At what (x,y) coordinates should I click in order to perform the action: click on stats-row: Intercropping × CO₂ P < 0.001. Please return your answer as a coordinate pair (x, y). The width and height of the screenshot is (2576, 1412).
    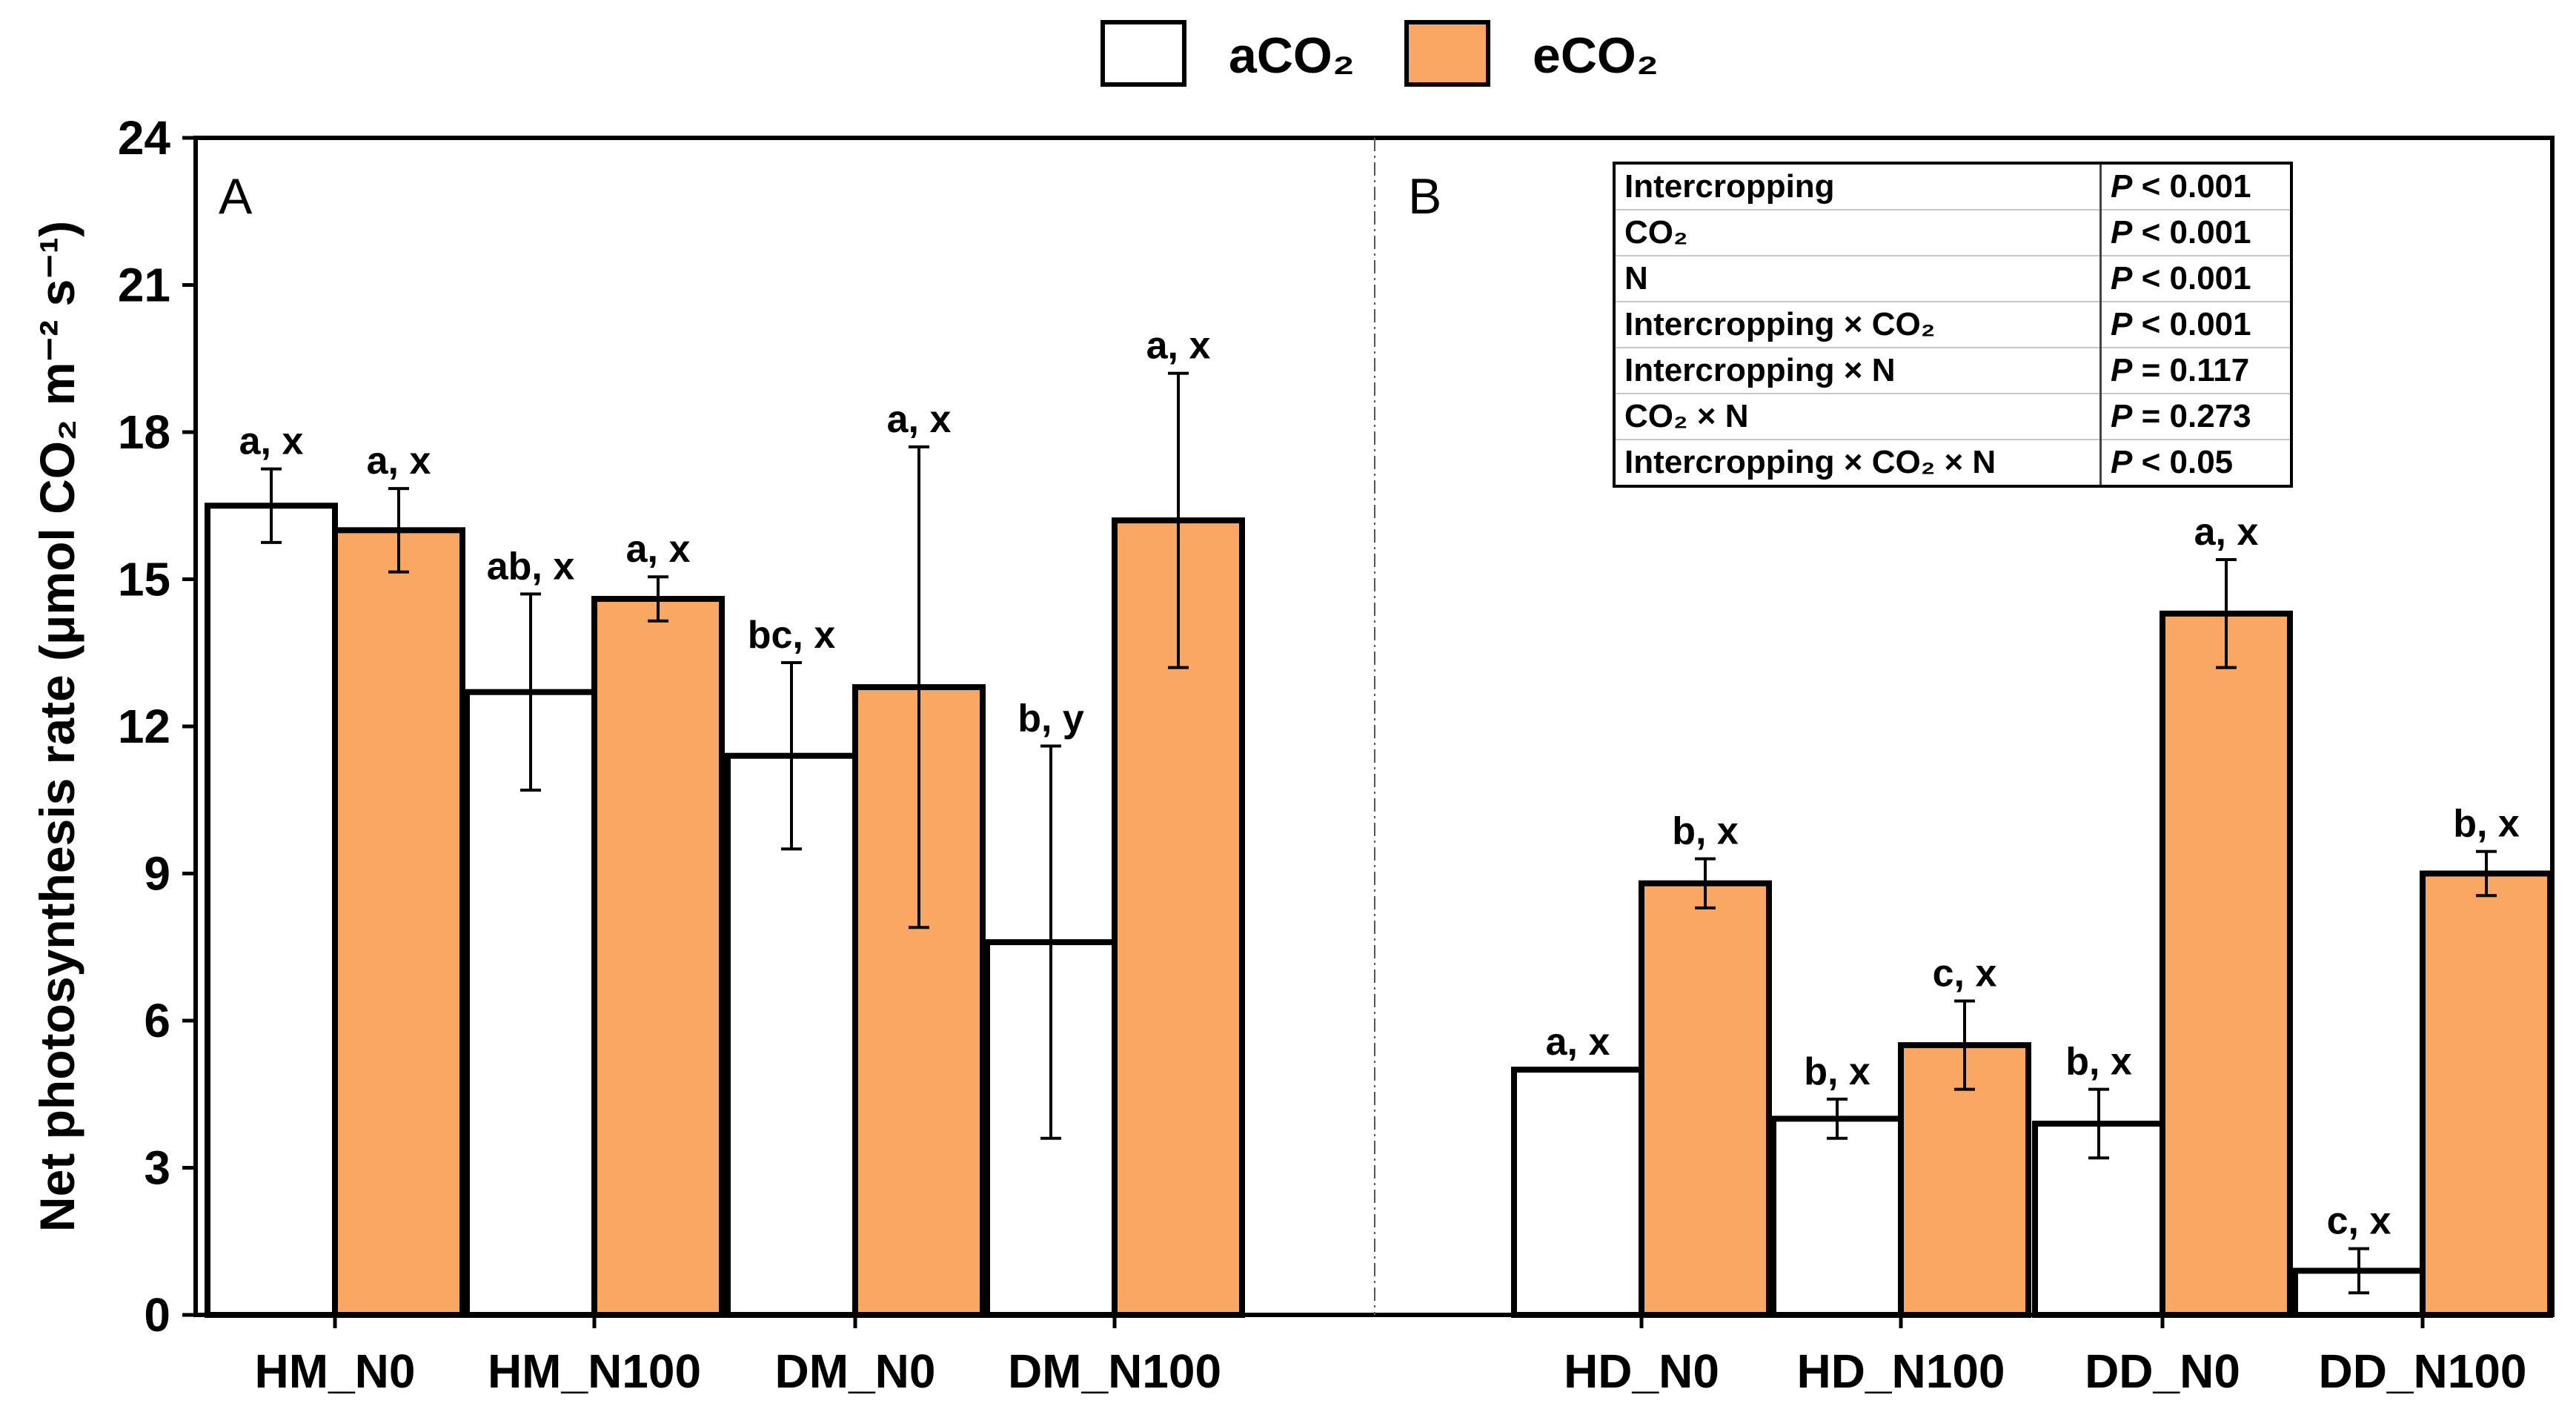
    Looking at the image, I should click on (1952, 325).